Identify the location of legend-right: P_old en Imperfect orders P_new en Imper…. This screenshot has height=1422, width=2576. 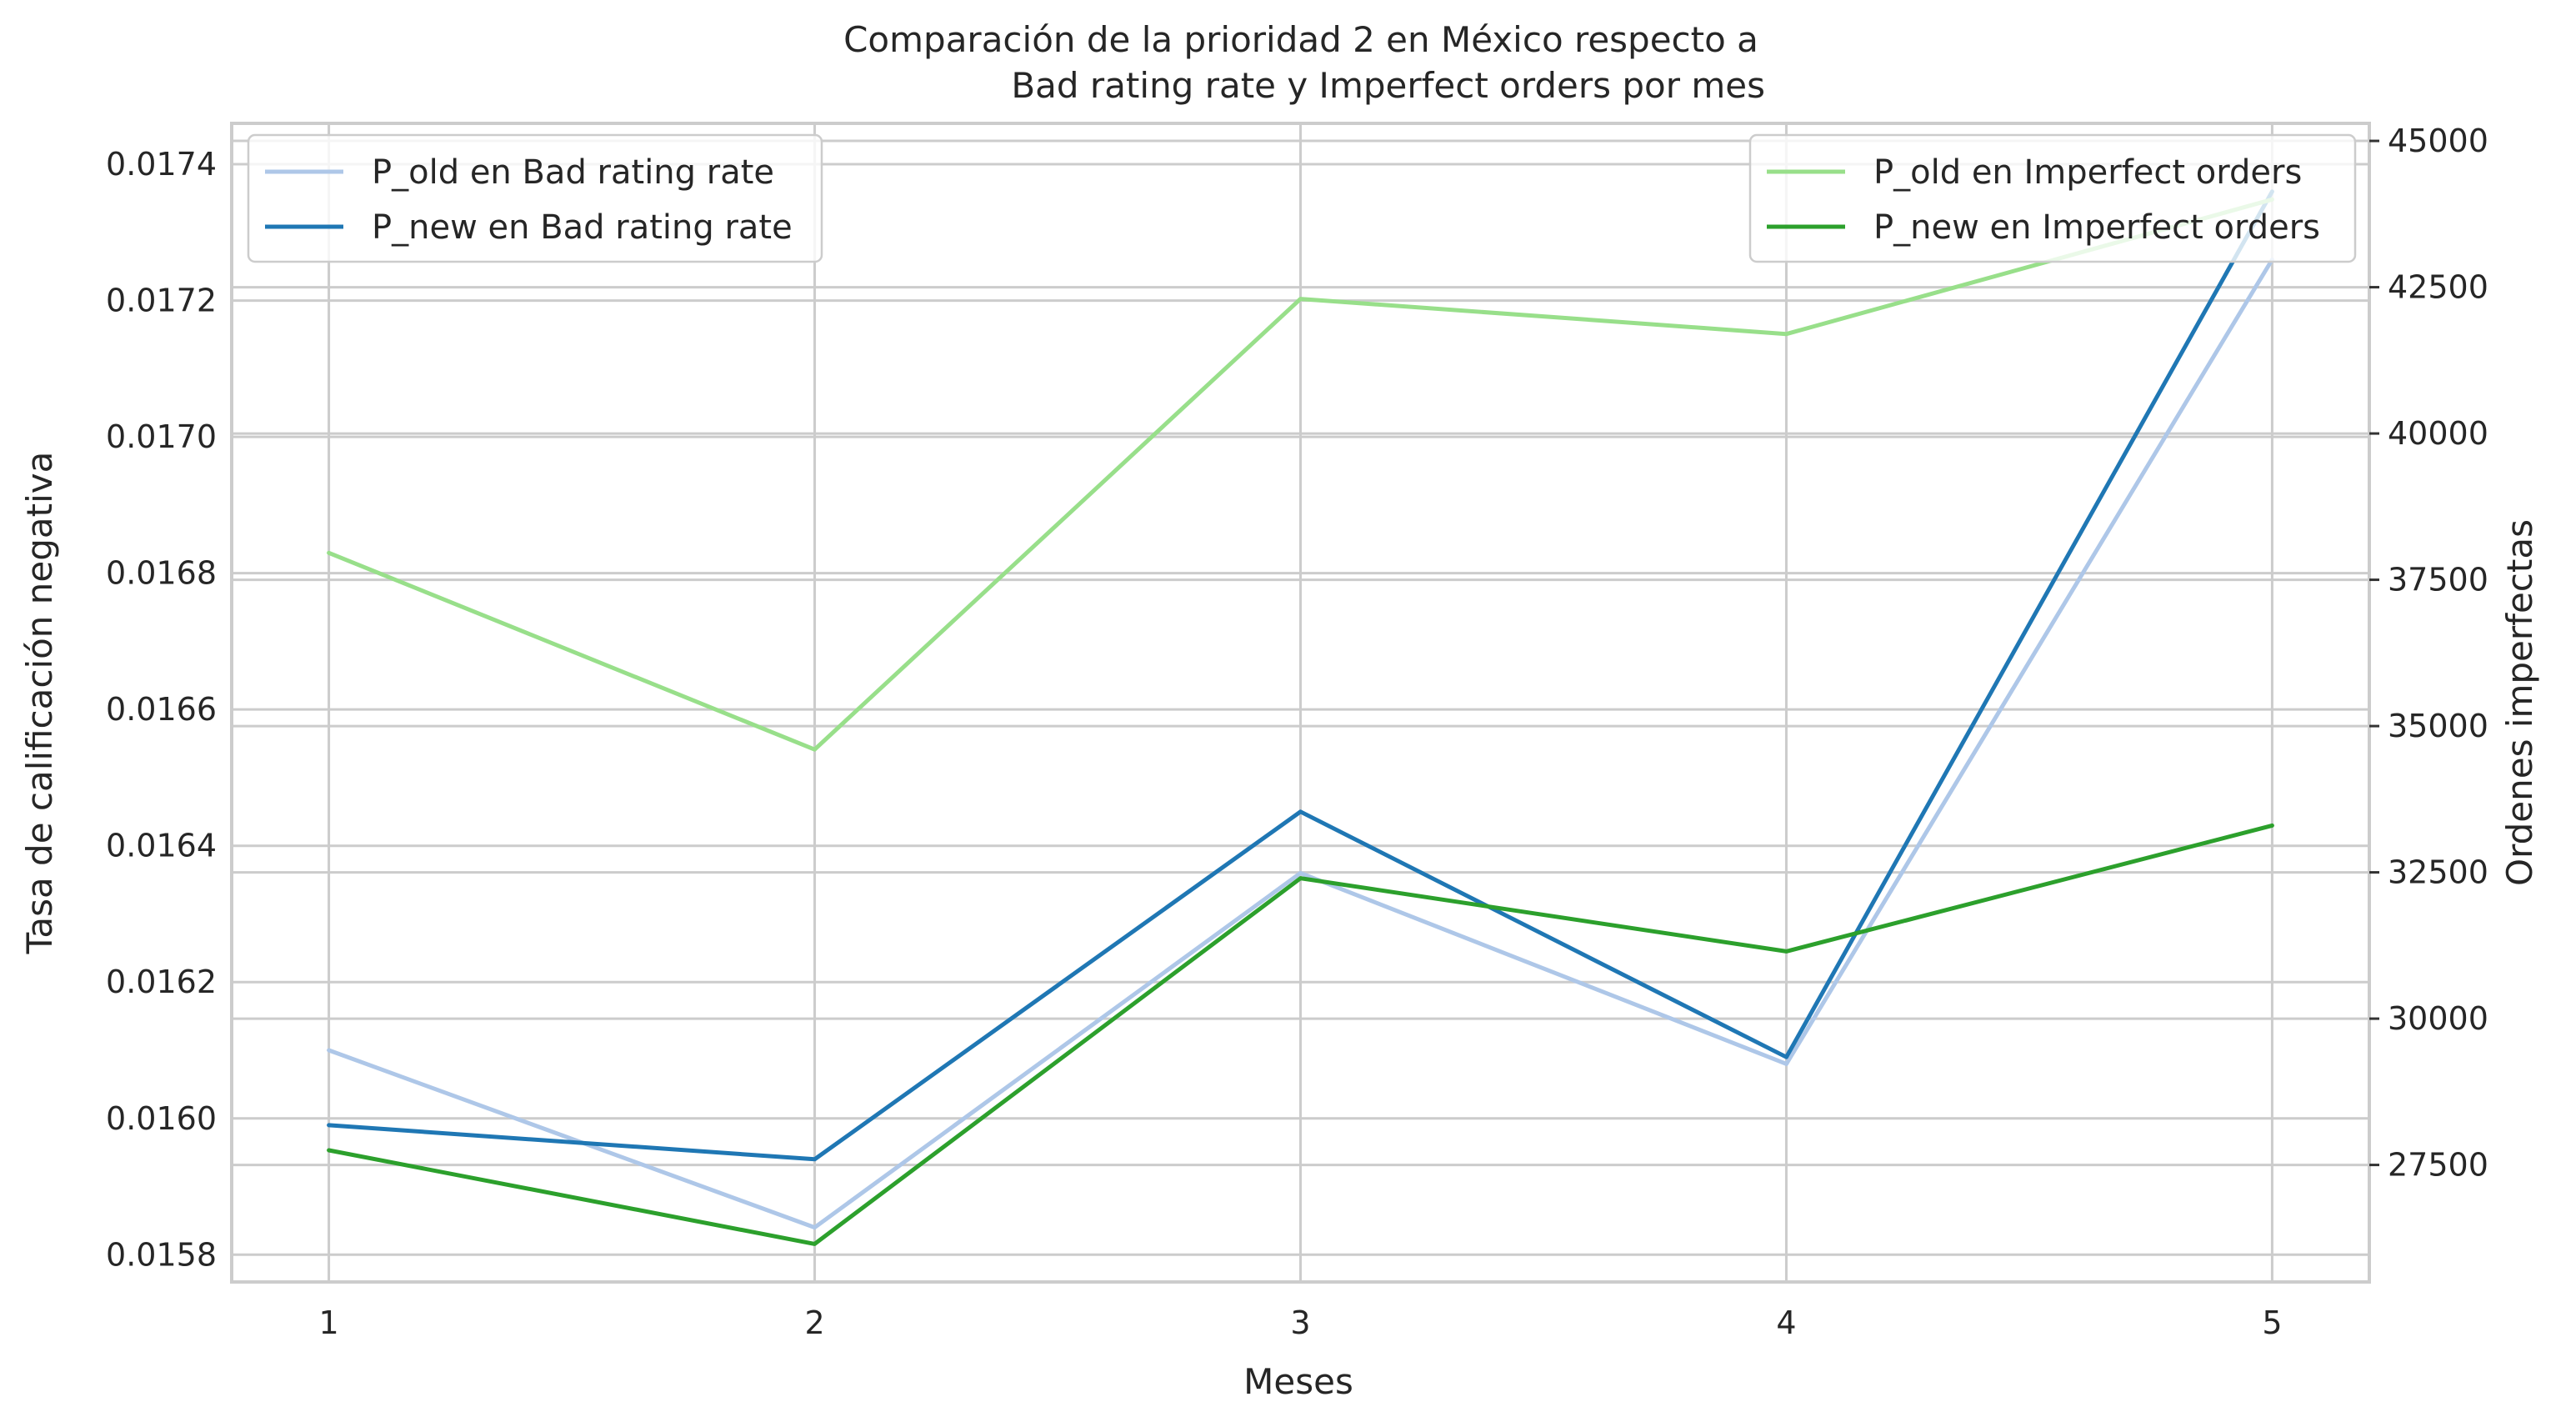
(2052, 198).